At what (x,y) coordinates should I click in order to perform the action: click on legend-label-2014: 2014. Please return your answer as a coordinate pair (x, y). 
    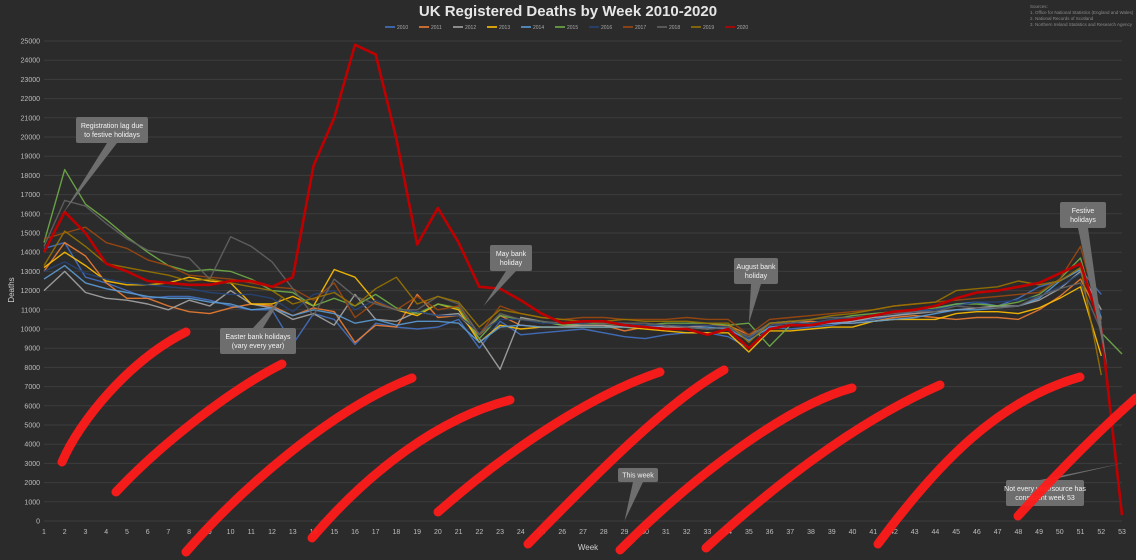
    Looking at the image, I should click on (538, 28).